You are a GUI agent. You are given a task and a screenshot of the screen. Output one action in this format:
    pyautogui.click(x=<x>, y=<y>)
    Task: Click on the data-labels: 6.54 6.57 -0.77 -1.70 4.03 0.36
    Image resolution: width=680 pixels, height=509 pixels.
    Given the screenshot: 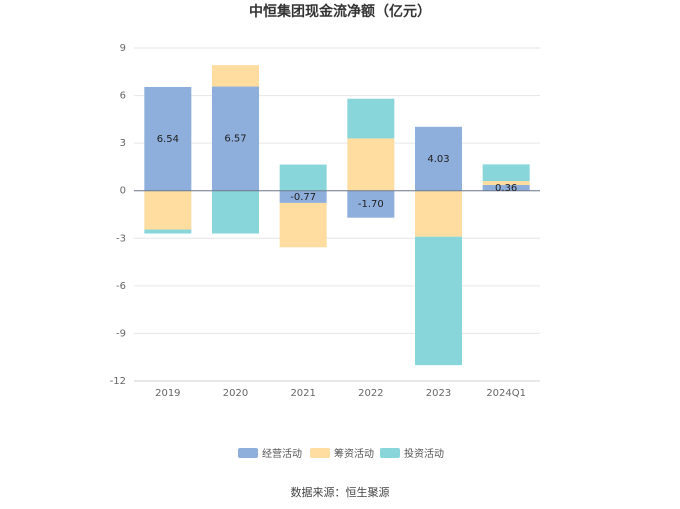 What is the action you would take?
    pyautogui.click(x=337, y=172)
    